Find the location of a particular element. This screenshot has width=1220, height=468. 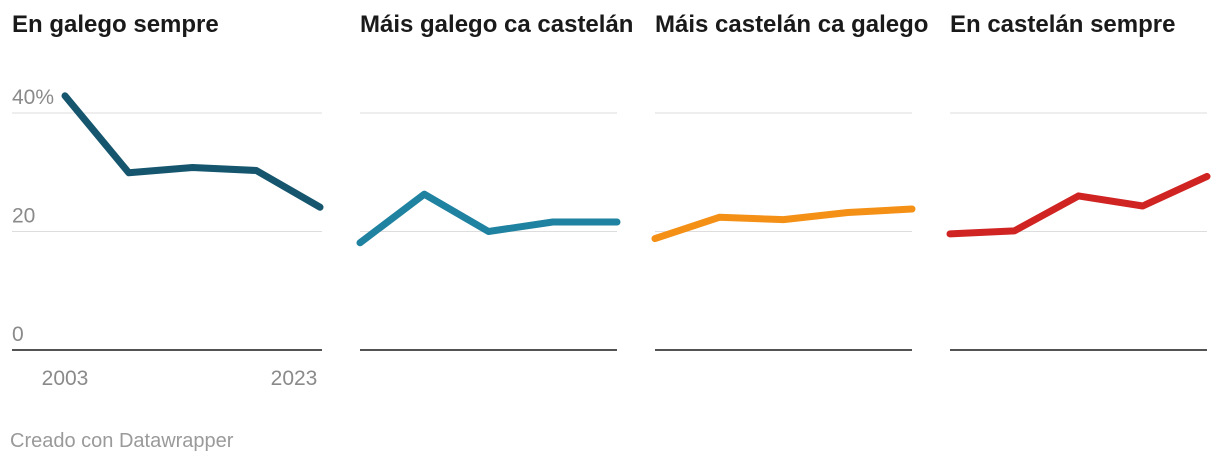

y-tick-label-0: 0 is located at coordinates (18, 334).